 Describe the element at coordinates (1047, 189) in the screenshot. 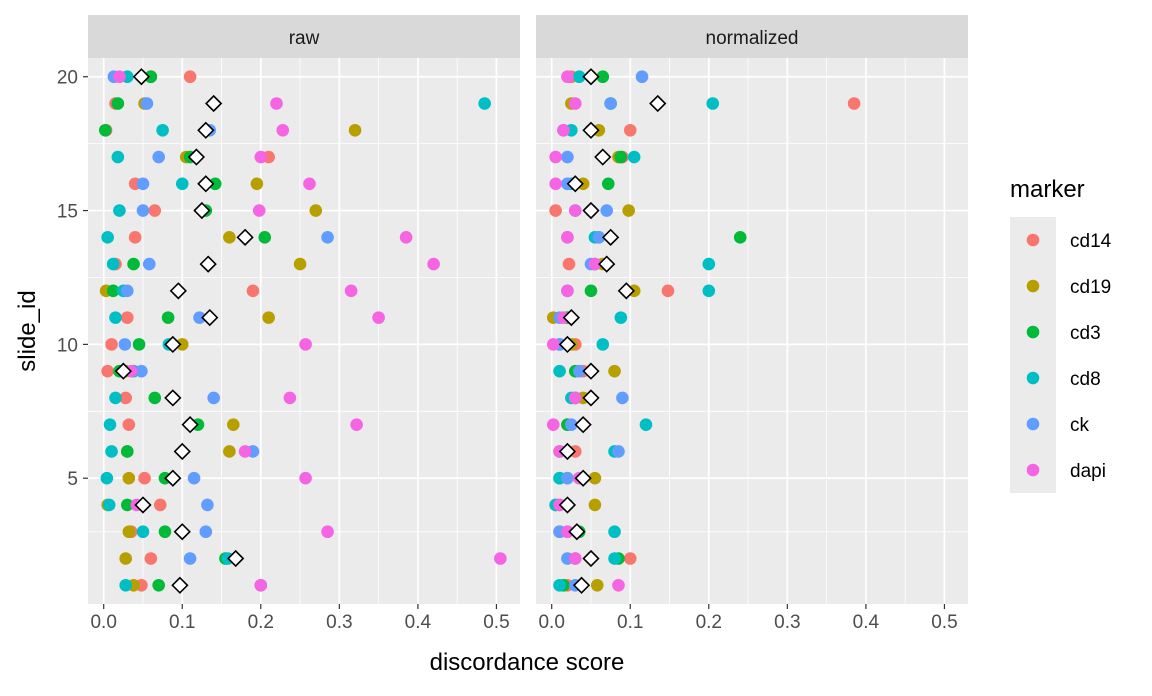

I see `legend-title: marker` at that location.